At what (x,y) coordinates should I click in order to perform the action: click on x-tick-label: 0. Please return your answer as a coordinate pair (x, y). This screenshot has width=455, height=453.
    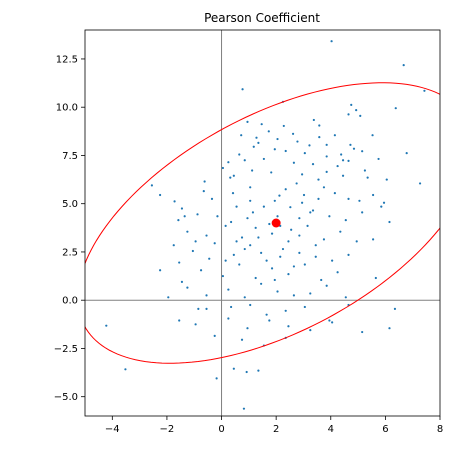
    Looking at the image, I should click on (221, 429).